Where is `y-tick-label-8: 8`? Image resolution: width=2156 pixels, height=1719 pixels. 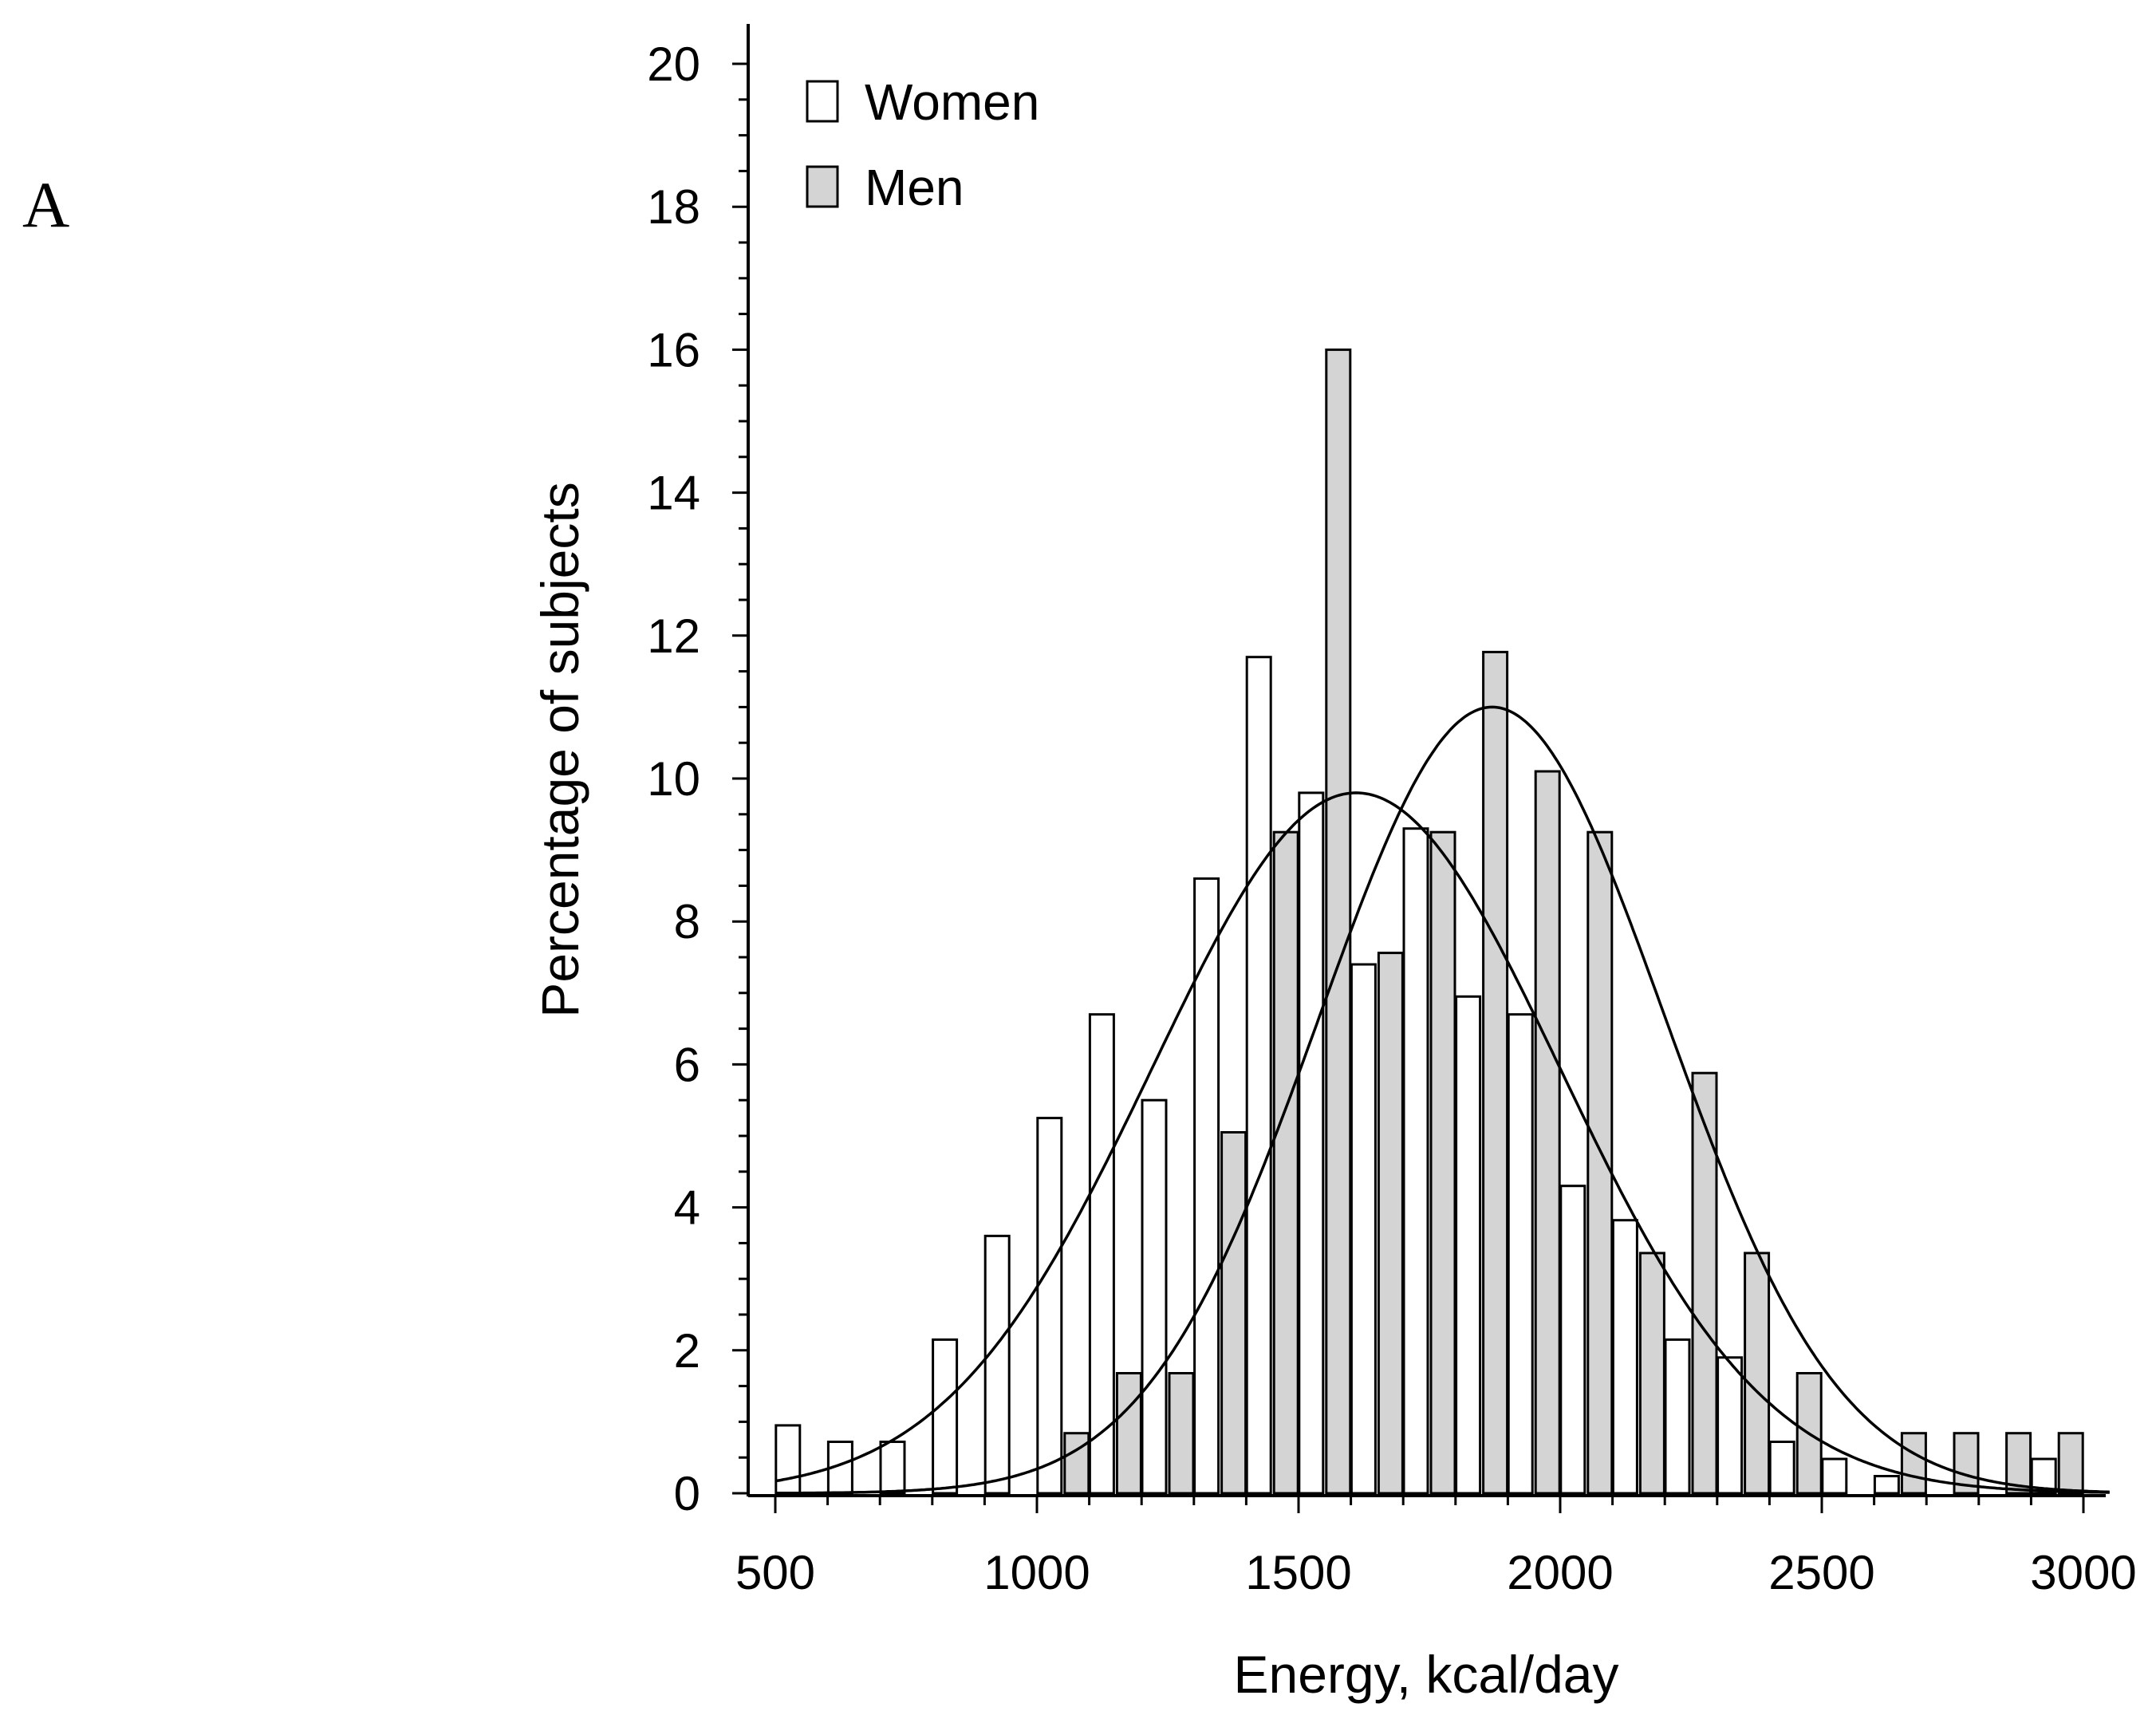 y-tick-label-8: 8 is located at coordinates (687, 921).